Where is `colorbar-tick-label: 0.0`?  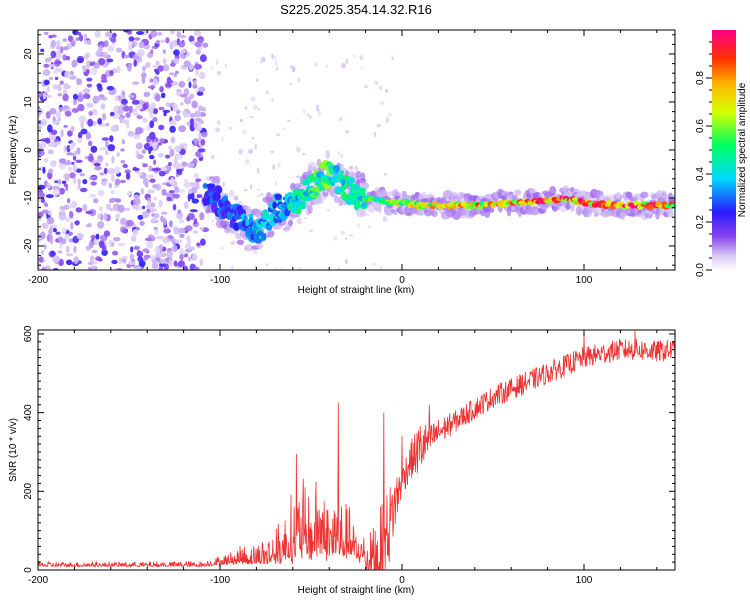 colorbar-tick-label: 0.0 is located at coordinates (700, 270).